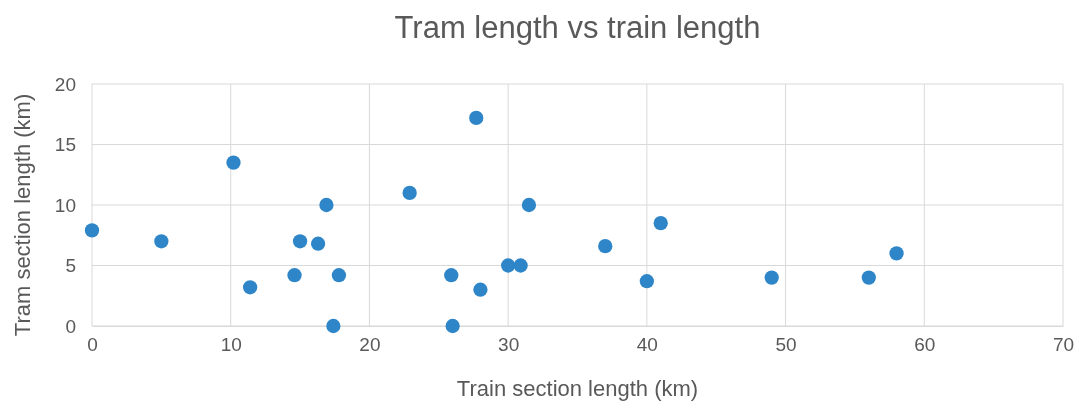 The width and height of the screenshot is (1079, 410). Describe the element at coordinates (231, 345) in the screenshot. I see `x-tick-label: 10` at that location.